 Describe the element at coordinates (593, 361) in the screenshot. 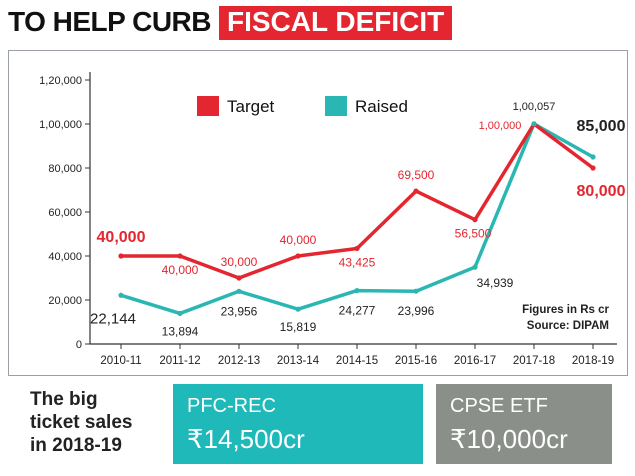

I see `x-tick-label: 2018-19` at that location.